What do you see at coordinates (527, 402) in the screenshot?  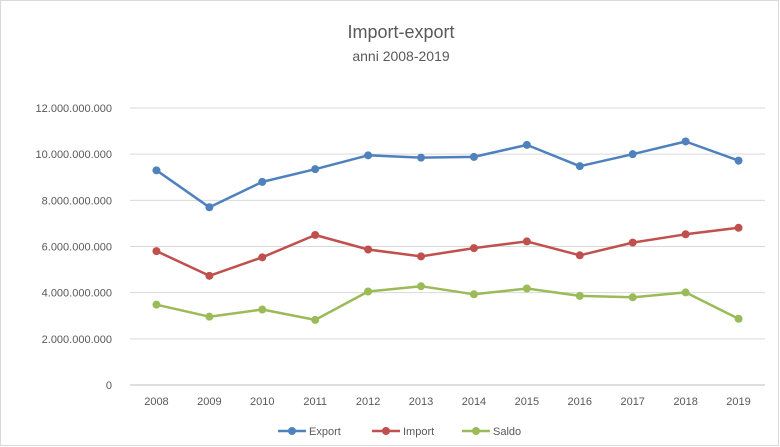 I see `x-tick-label: 2015` at bounding box center [527, 402].